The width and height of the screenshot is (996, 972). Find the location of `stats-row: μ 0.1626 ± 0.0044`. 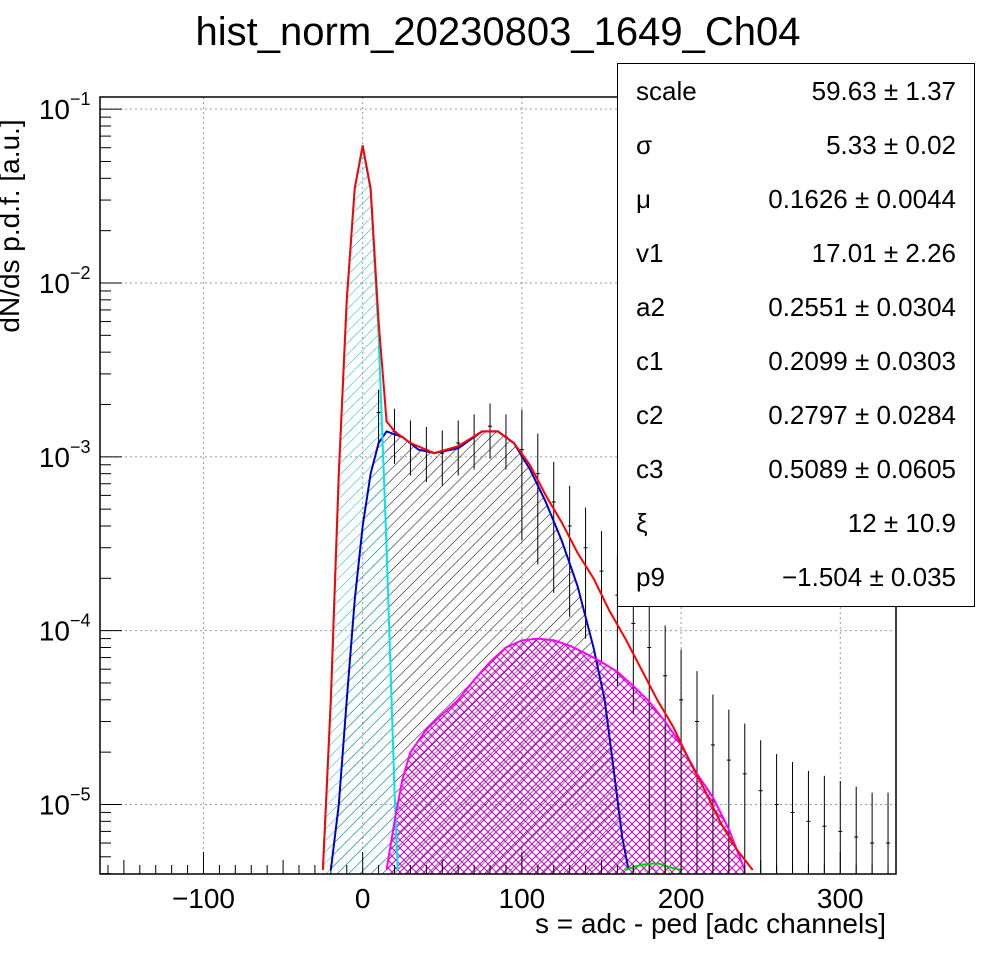

stats-row: μ 0.1626 ± 0.0044 is located at coordinates (796, 199).